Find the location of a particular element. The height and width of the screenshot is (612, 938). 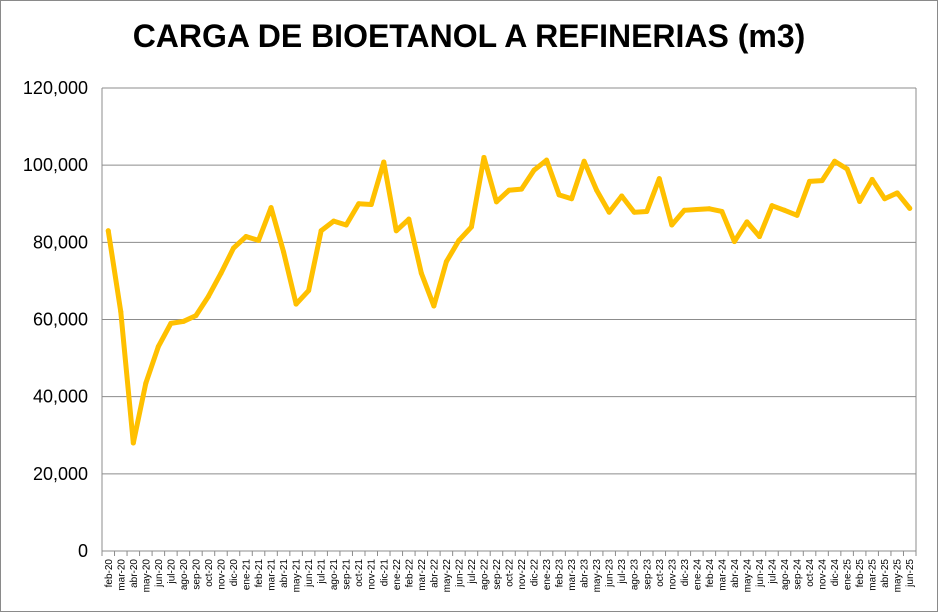

y-tick-label: 40,000 is located at coordinates (60, 397).